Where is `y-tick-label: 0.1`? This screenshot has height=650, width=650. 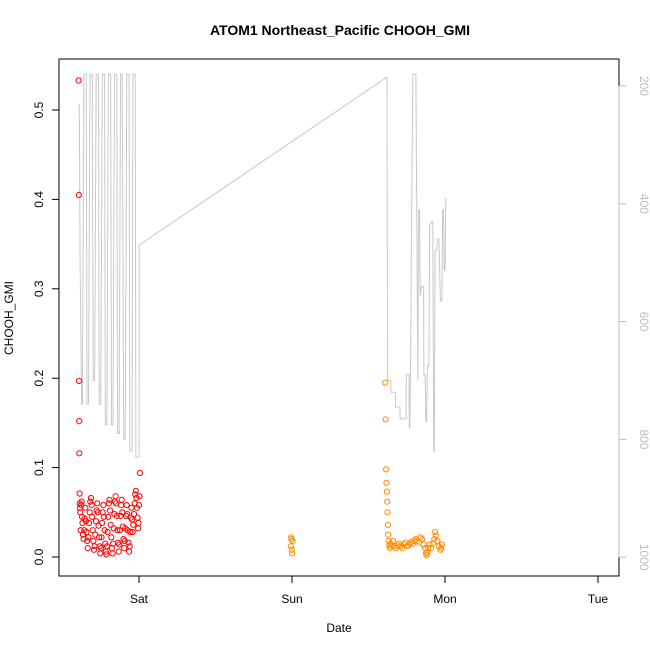 y-tick-label: 0.1 is located at coordinates (39, 467).